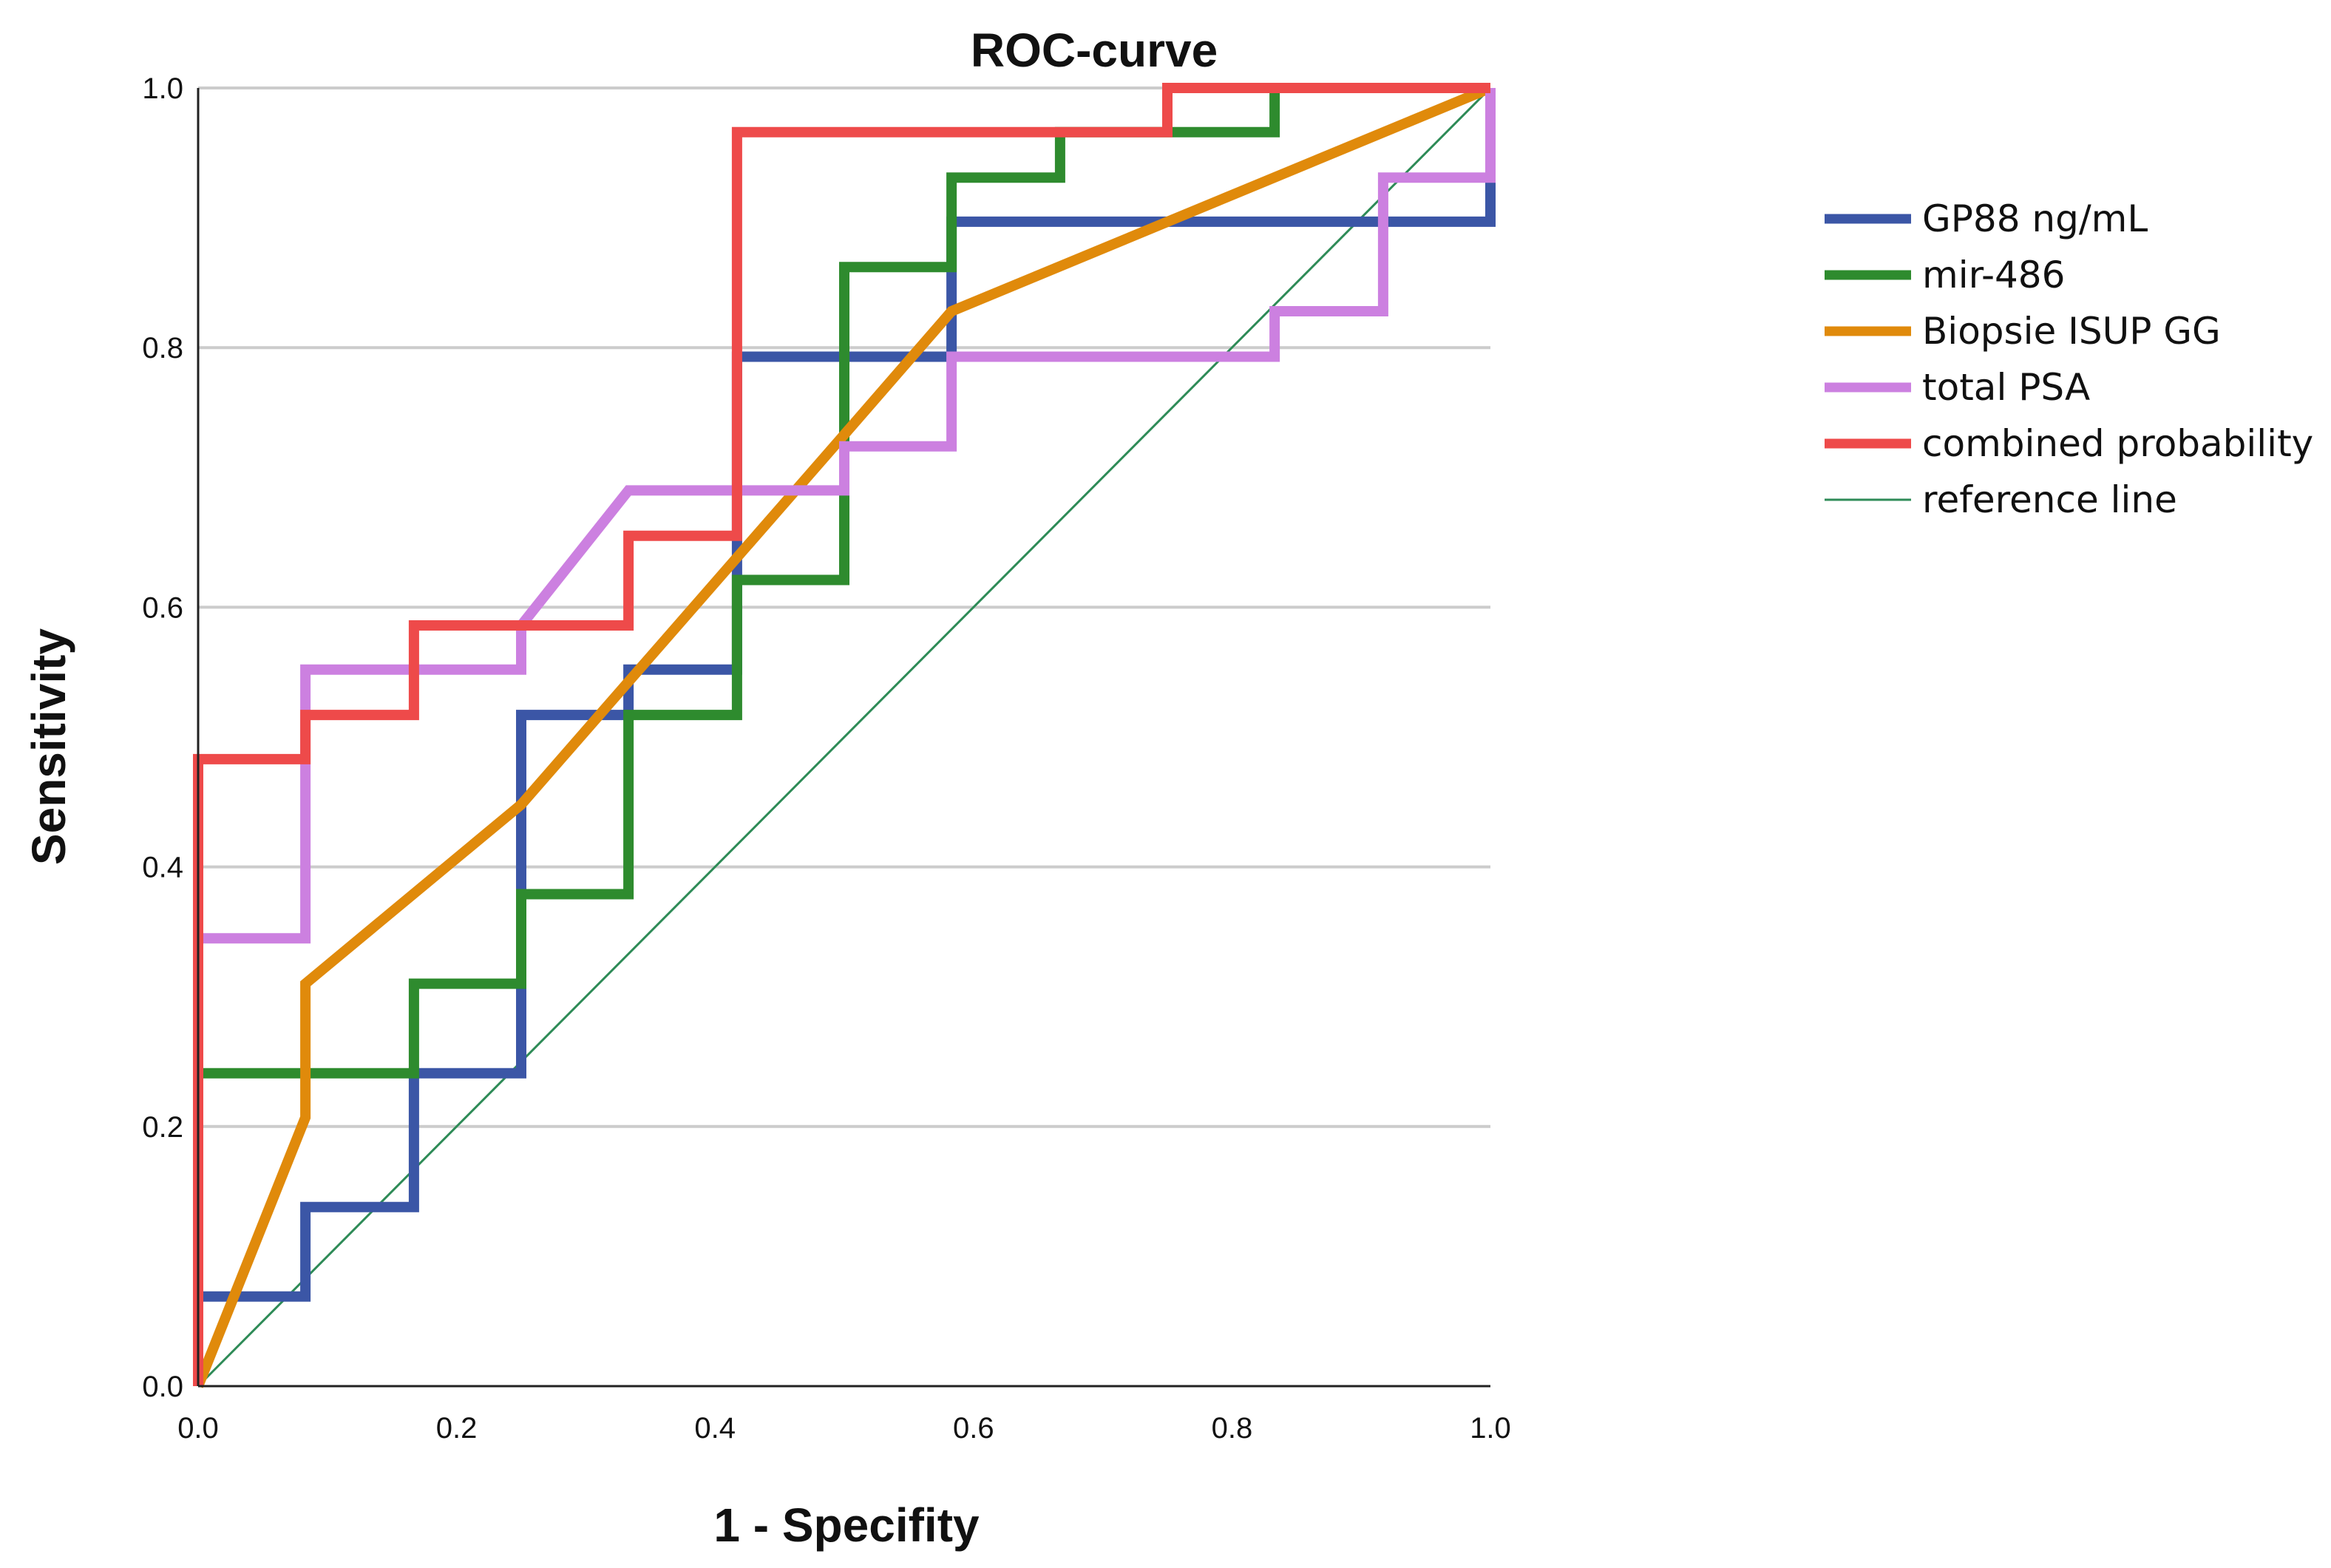  What do you see at coordinates (457, 1428) in the screenshot?
I see `x-tick-label: 0.2` at bounding box center [457, 1428].